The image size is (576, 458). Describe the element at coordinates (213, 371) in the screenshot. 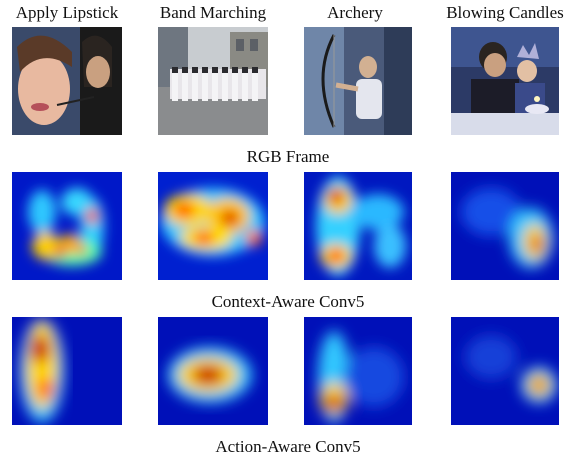

I see `action-heatmap-band-marching` at that location.